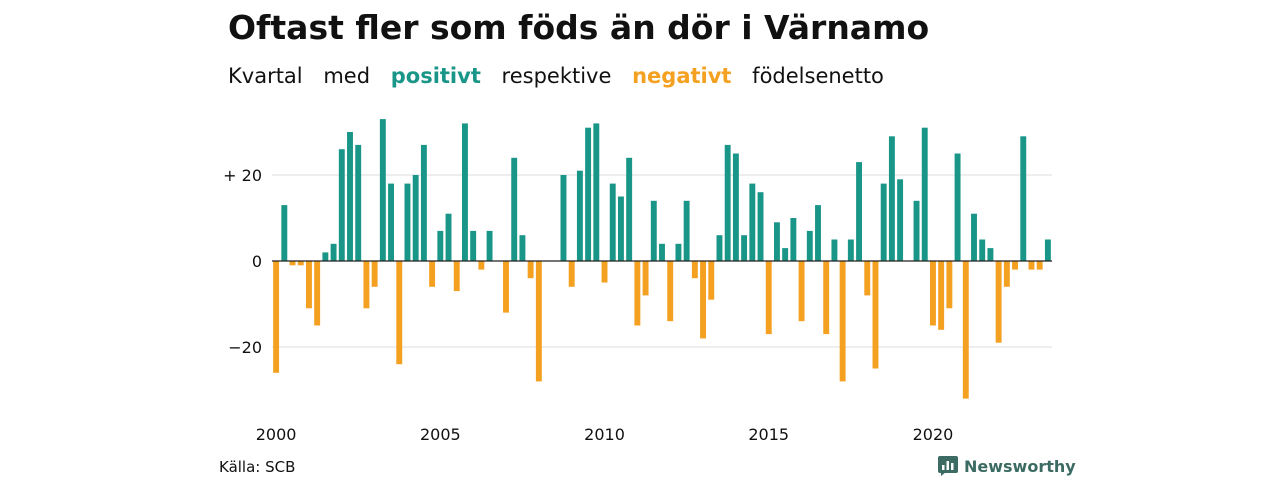 The height and width of the screenshot is (480, 1280). What do you see at coordinates (948, 466) in the screenshot?
I see `newsworthy-icon` at bounding box center [948, 466].